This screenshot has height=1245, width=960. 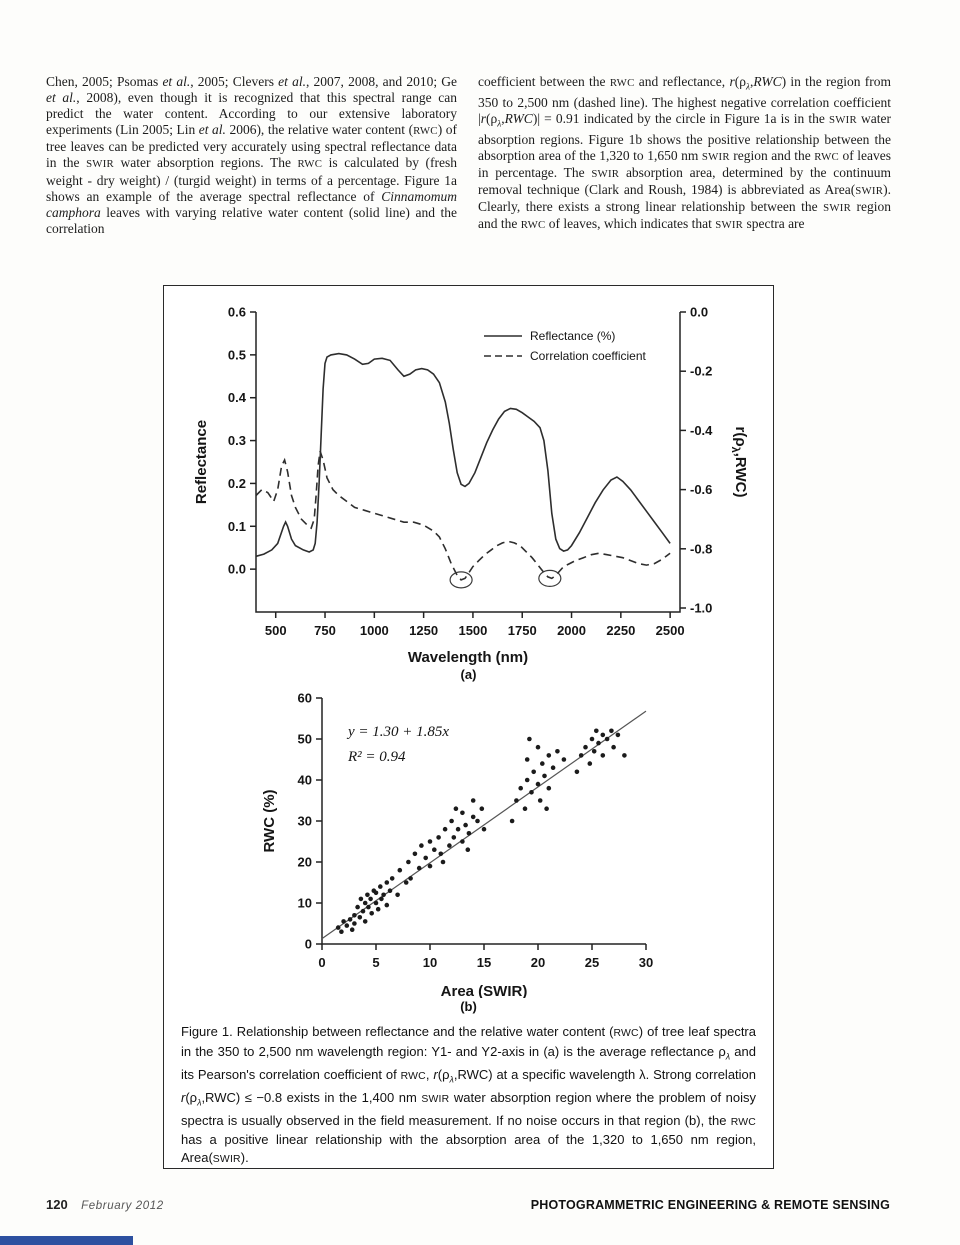 I want to click on svg-text: Correlation coefficient, so click(x=588, y=356).